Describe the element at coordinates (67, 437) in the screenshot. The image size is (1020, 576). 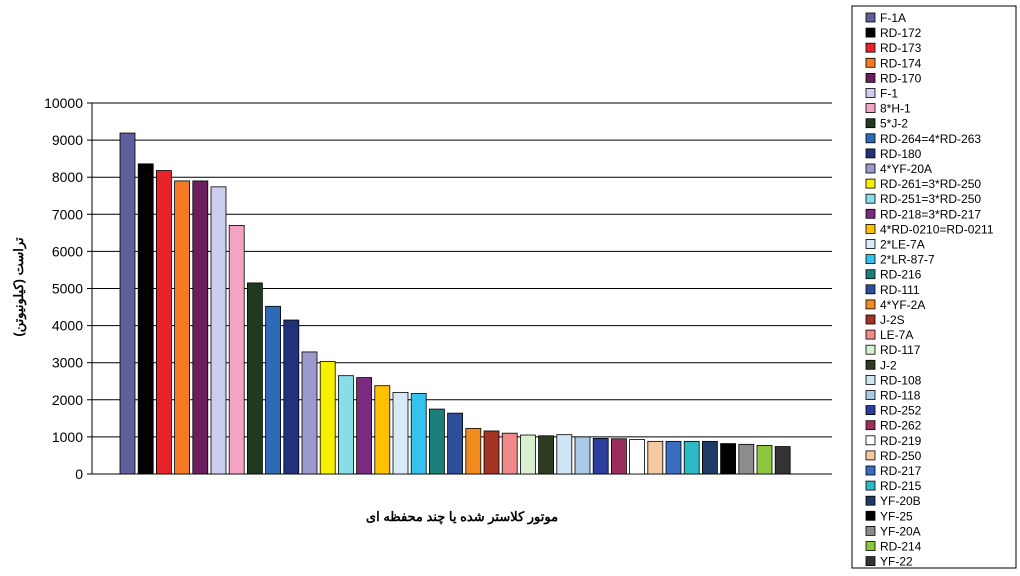
I see `y-tick-label: 1000` at that location.